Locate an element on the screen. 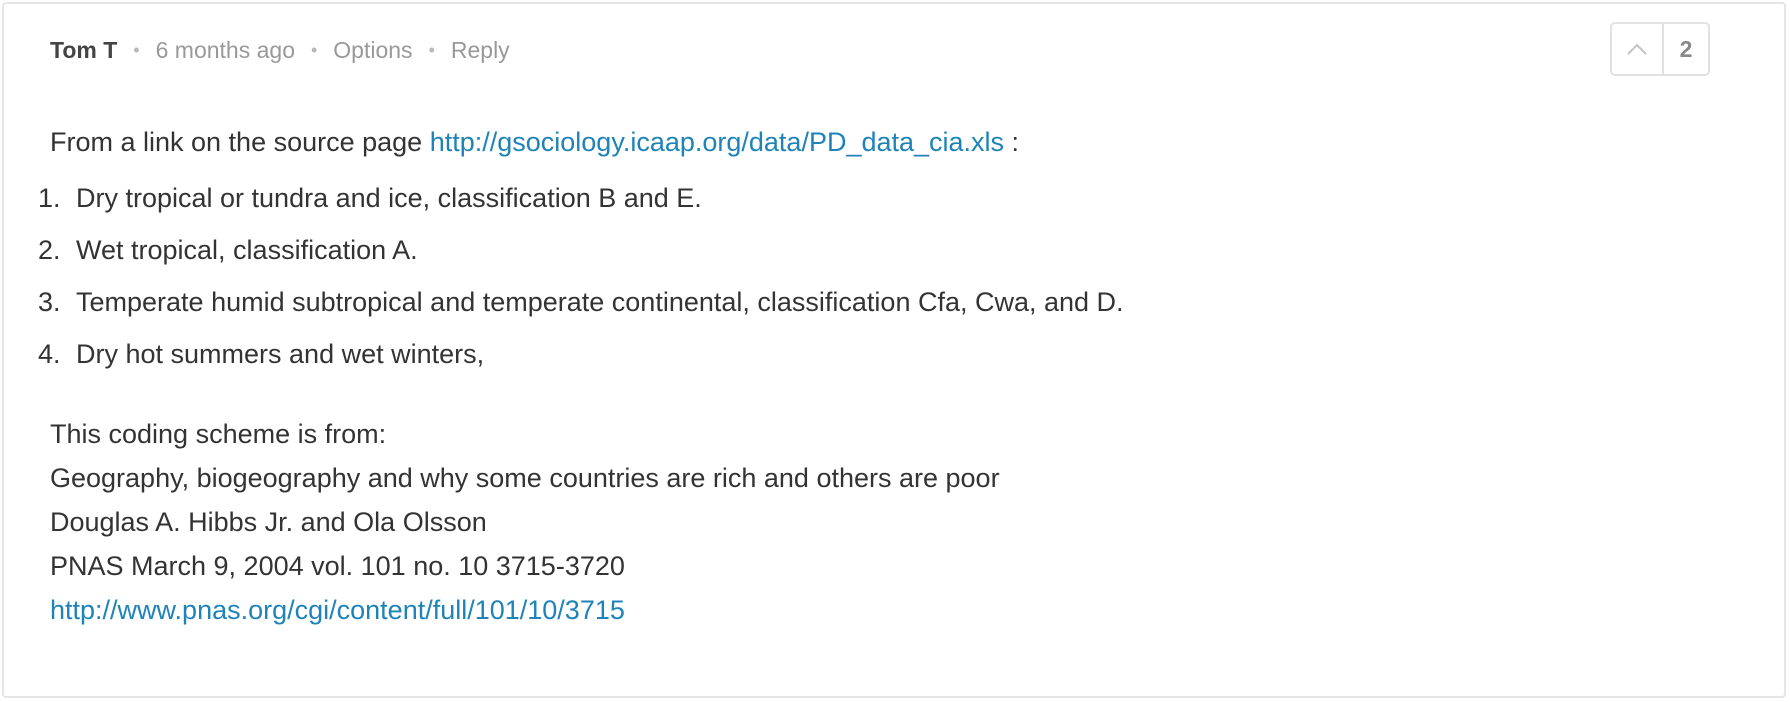 The image size is (1790, 702). list-item: 4. Dry hot summers and wet winters, is located at coordinates (874, 362).